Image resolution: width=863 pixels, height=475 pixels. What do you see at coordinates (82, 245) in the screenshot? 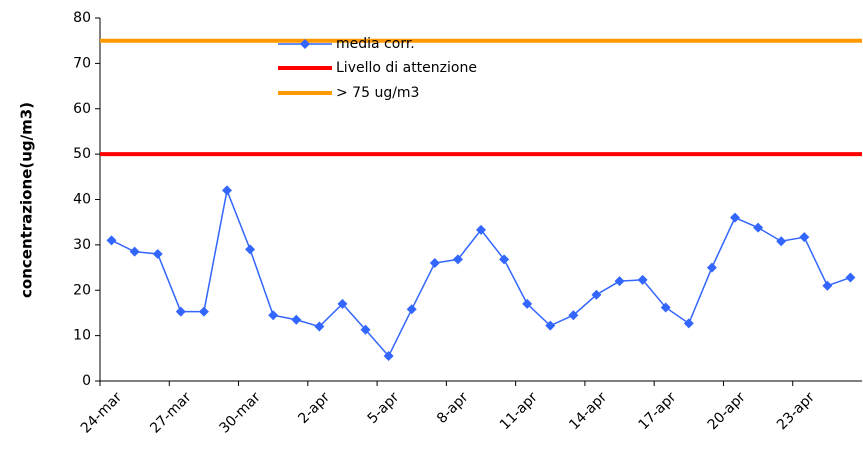
I see `y-tick-label: 30` at bounding box center [82, 245].